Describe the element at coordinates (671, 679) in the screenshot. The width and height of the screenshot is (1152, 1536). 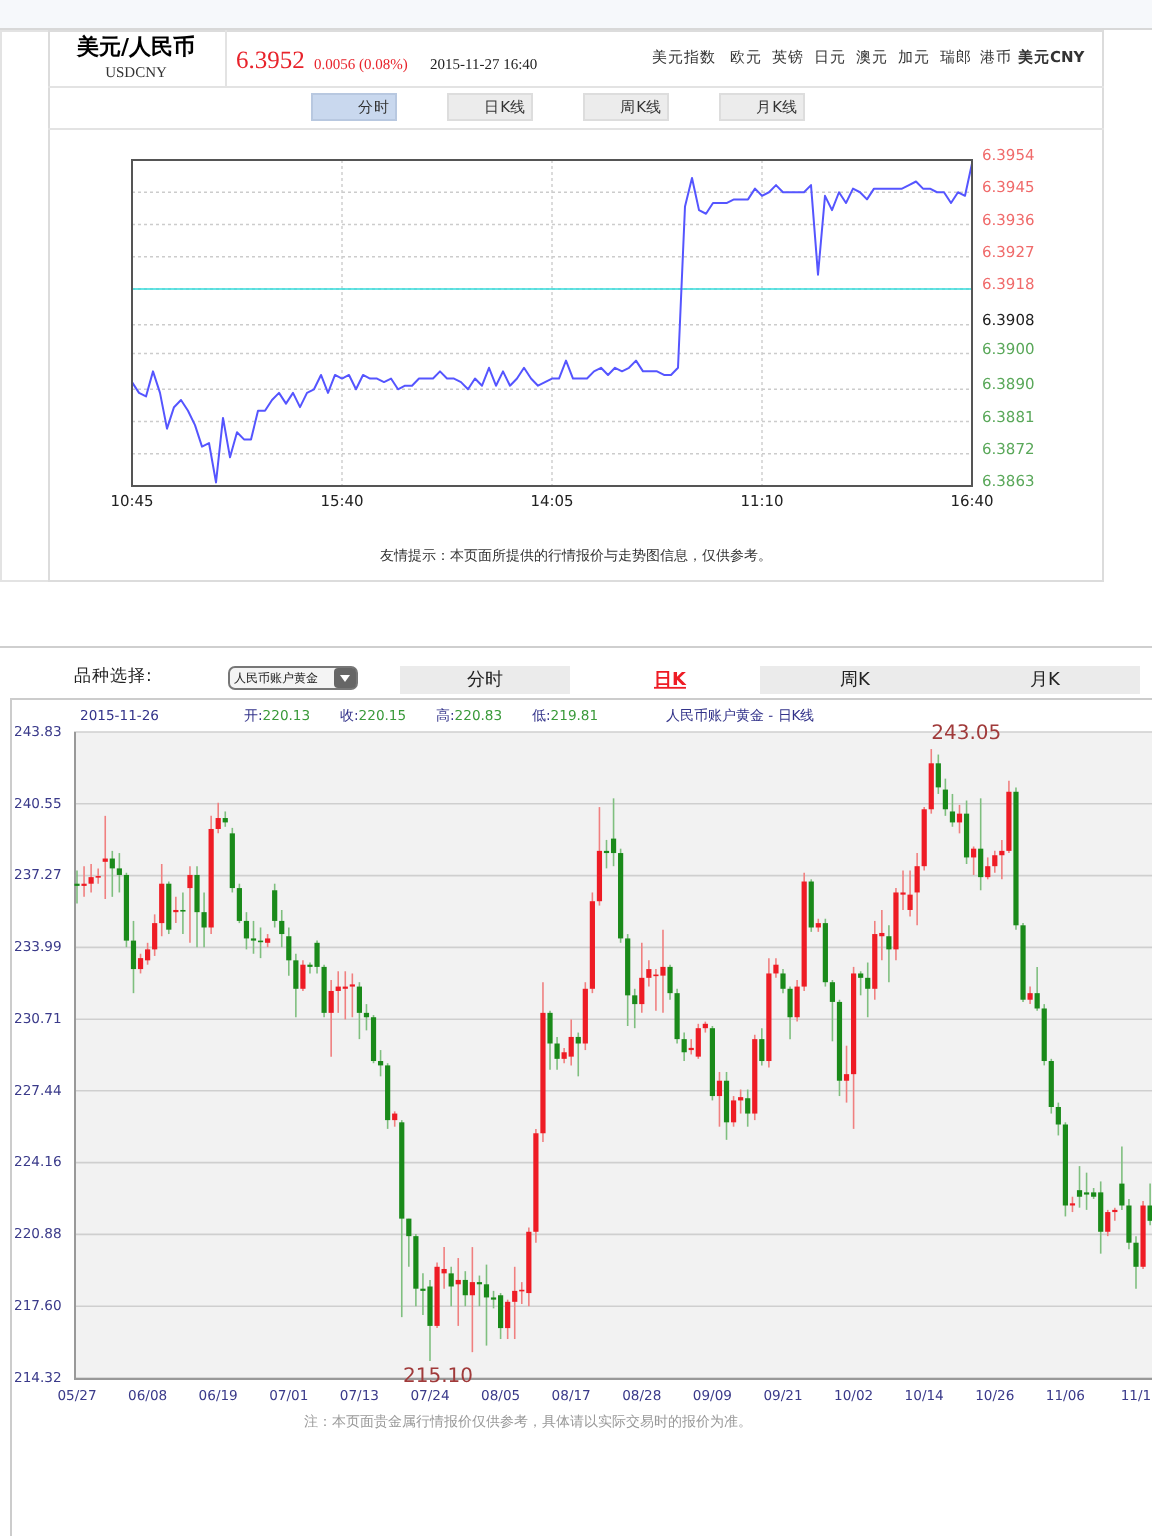
I see `text: 日K` at that location.